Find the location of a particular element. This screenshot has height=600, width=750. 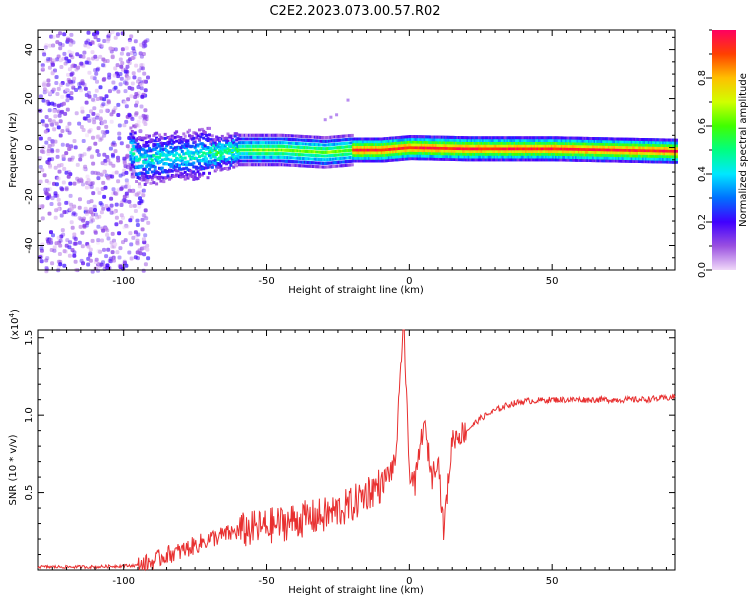

y-tick-label: 0.5 is located at coordinates (29, 493).